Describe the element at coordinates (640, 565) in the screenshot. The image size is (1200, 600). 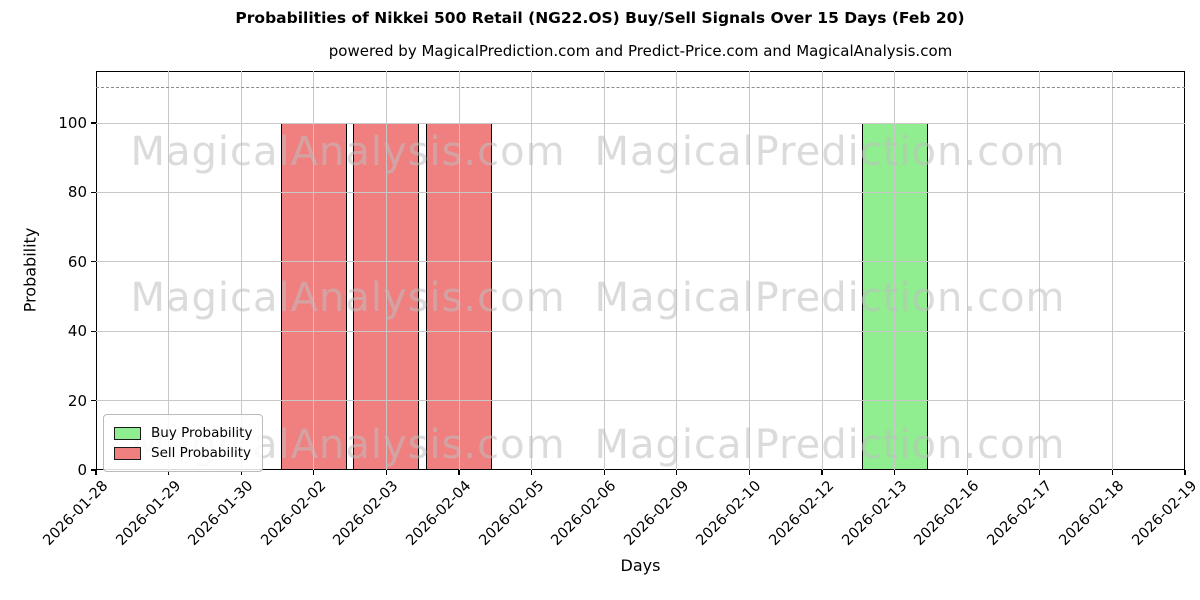
I see `x-axis-label: Days` at that location.